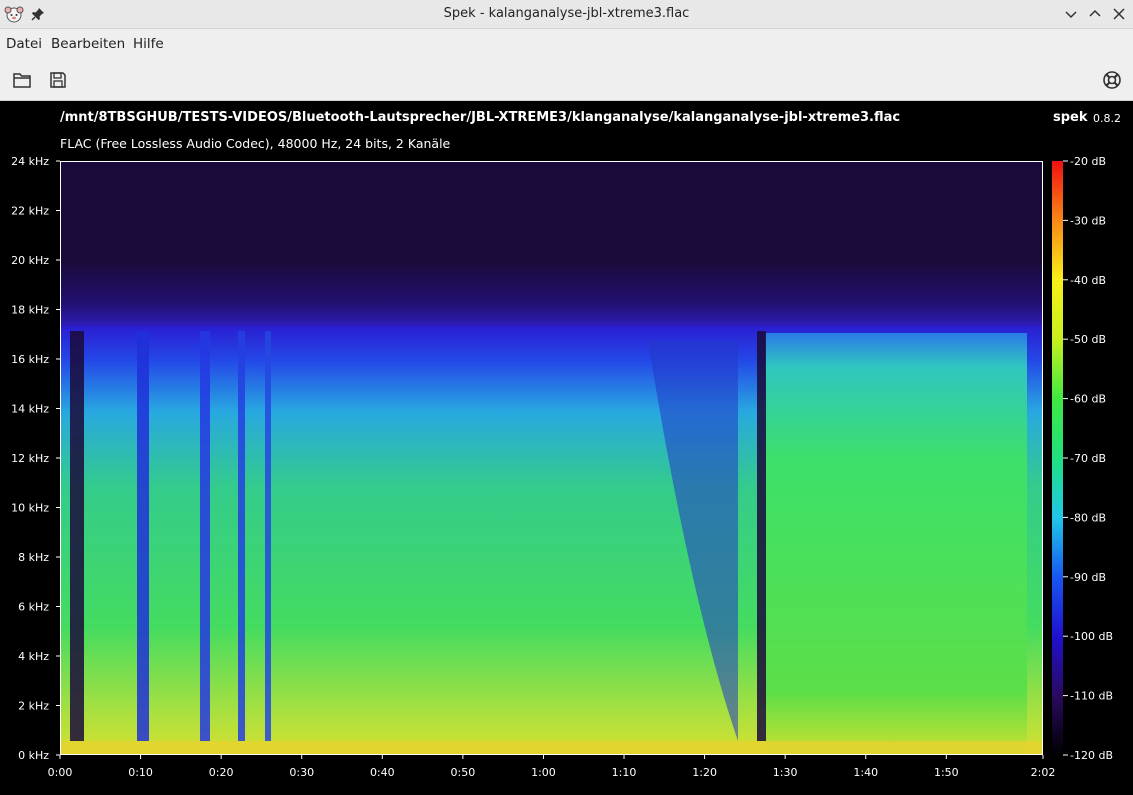 The width and height of the screenshot is (1133, 795). What do you see at coordinates (221, 772) in the screenshot?
I see `x-tick-label: 0:20` at bounding box center [221, 772].